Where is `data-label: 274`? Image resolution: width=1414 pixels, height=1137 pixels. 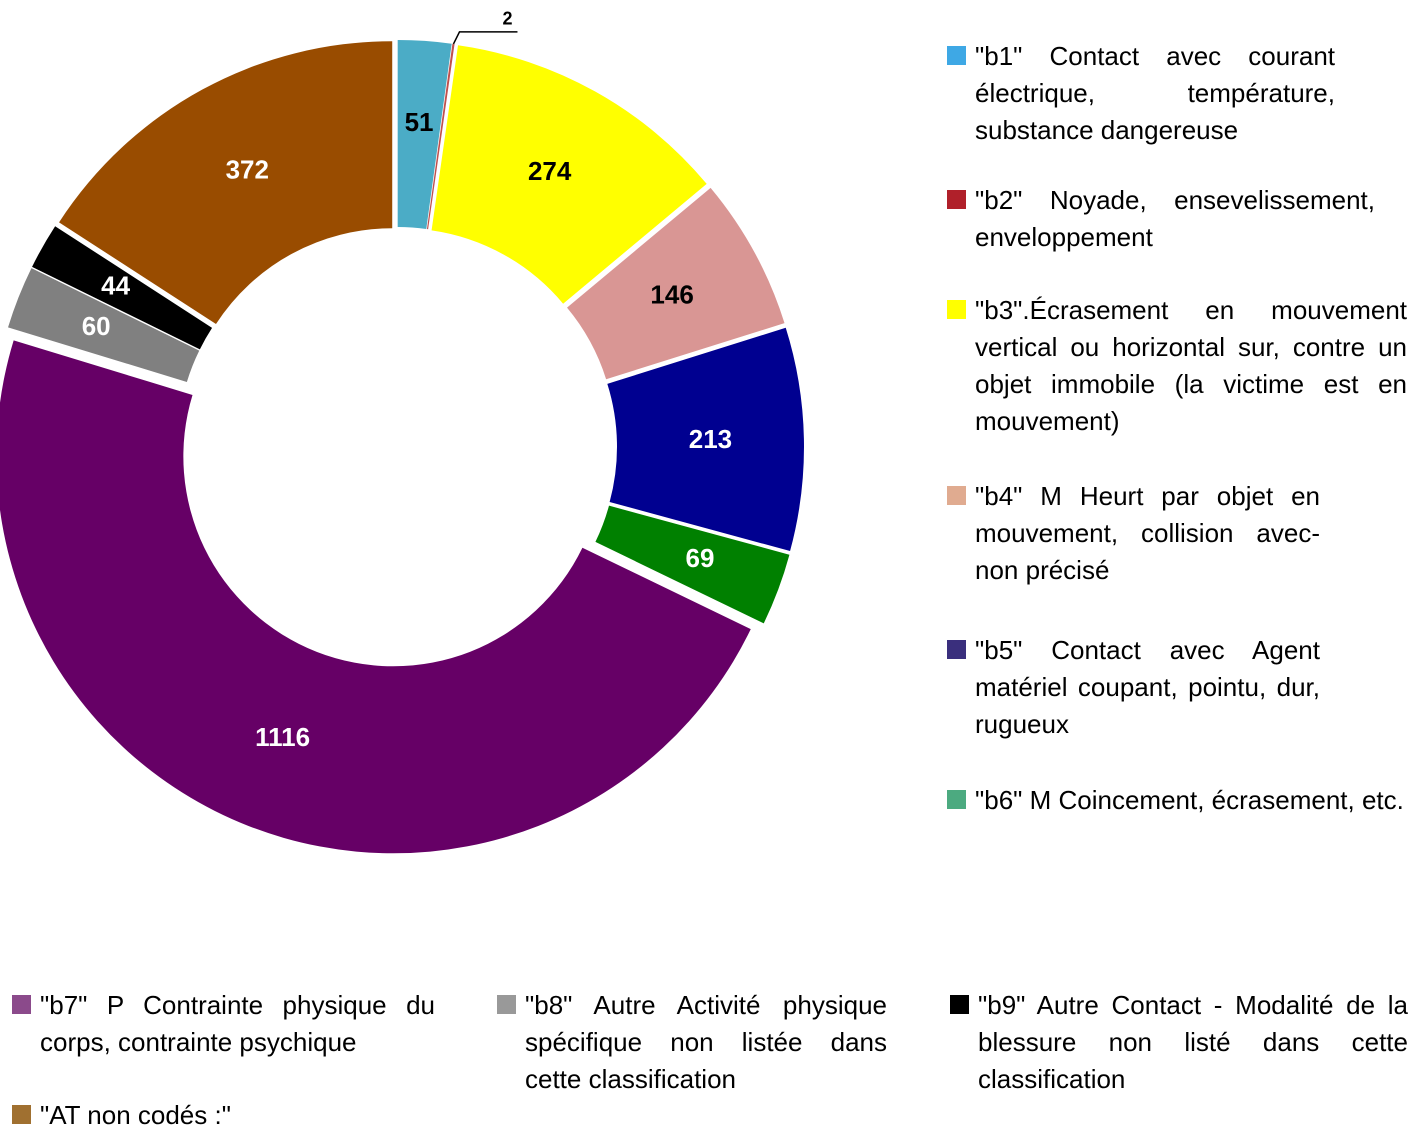 data-label: 274 is located at coordinates (550, 171).